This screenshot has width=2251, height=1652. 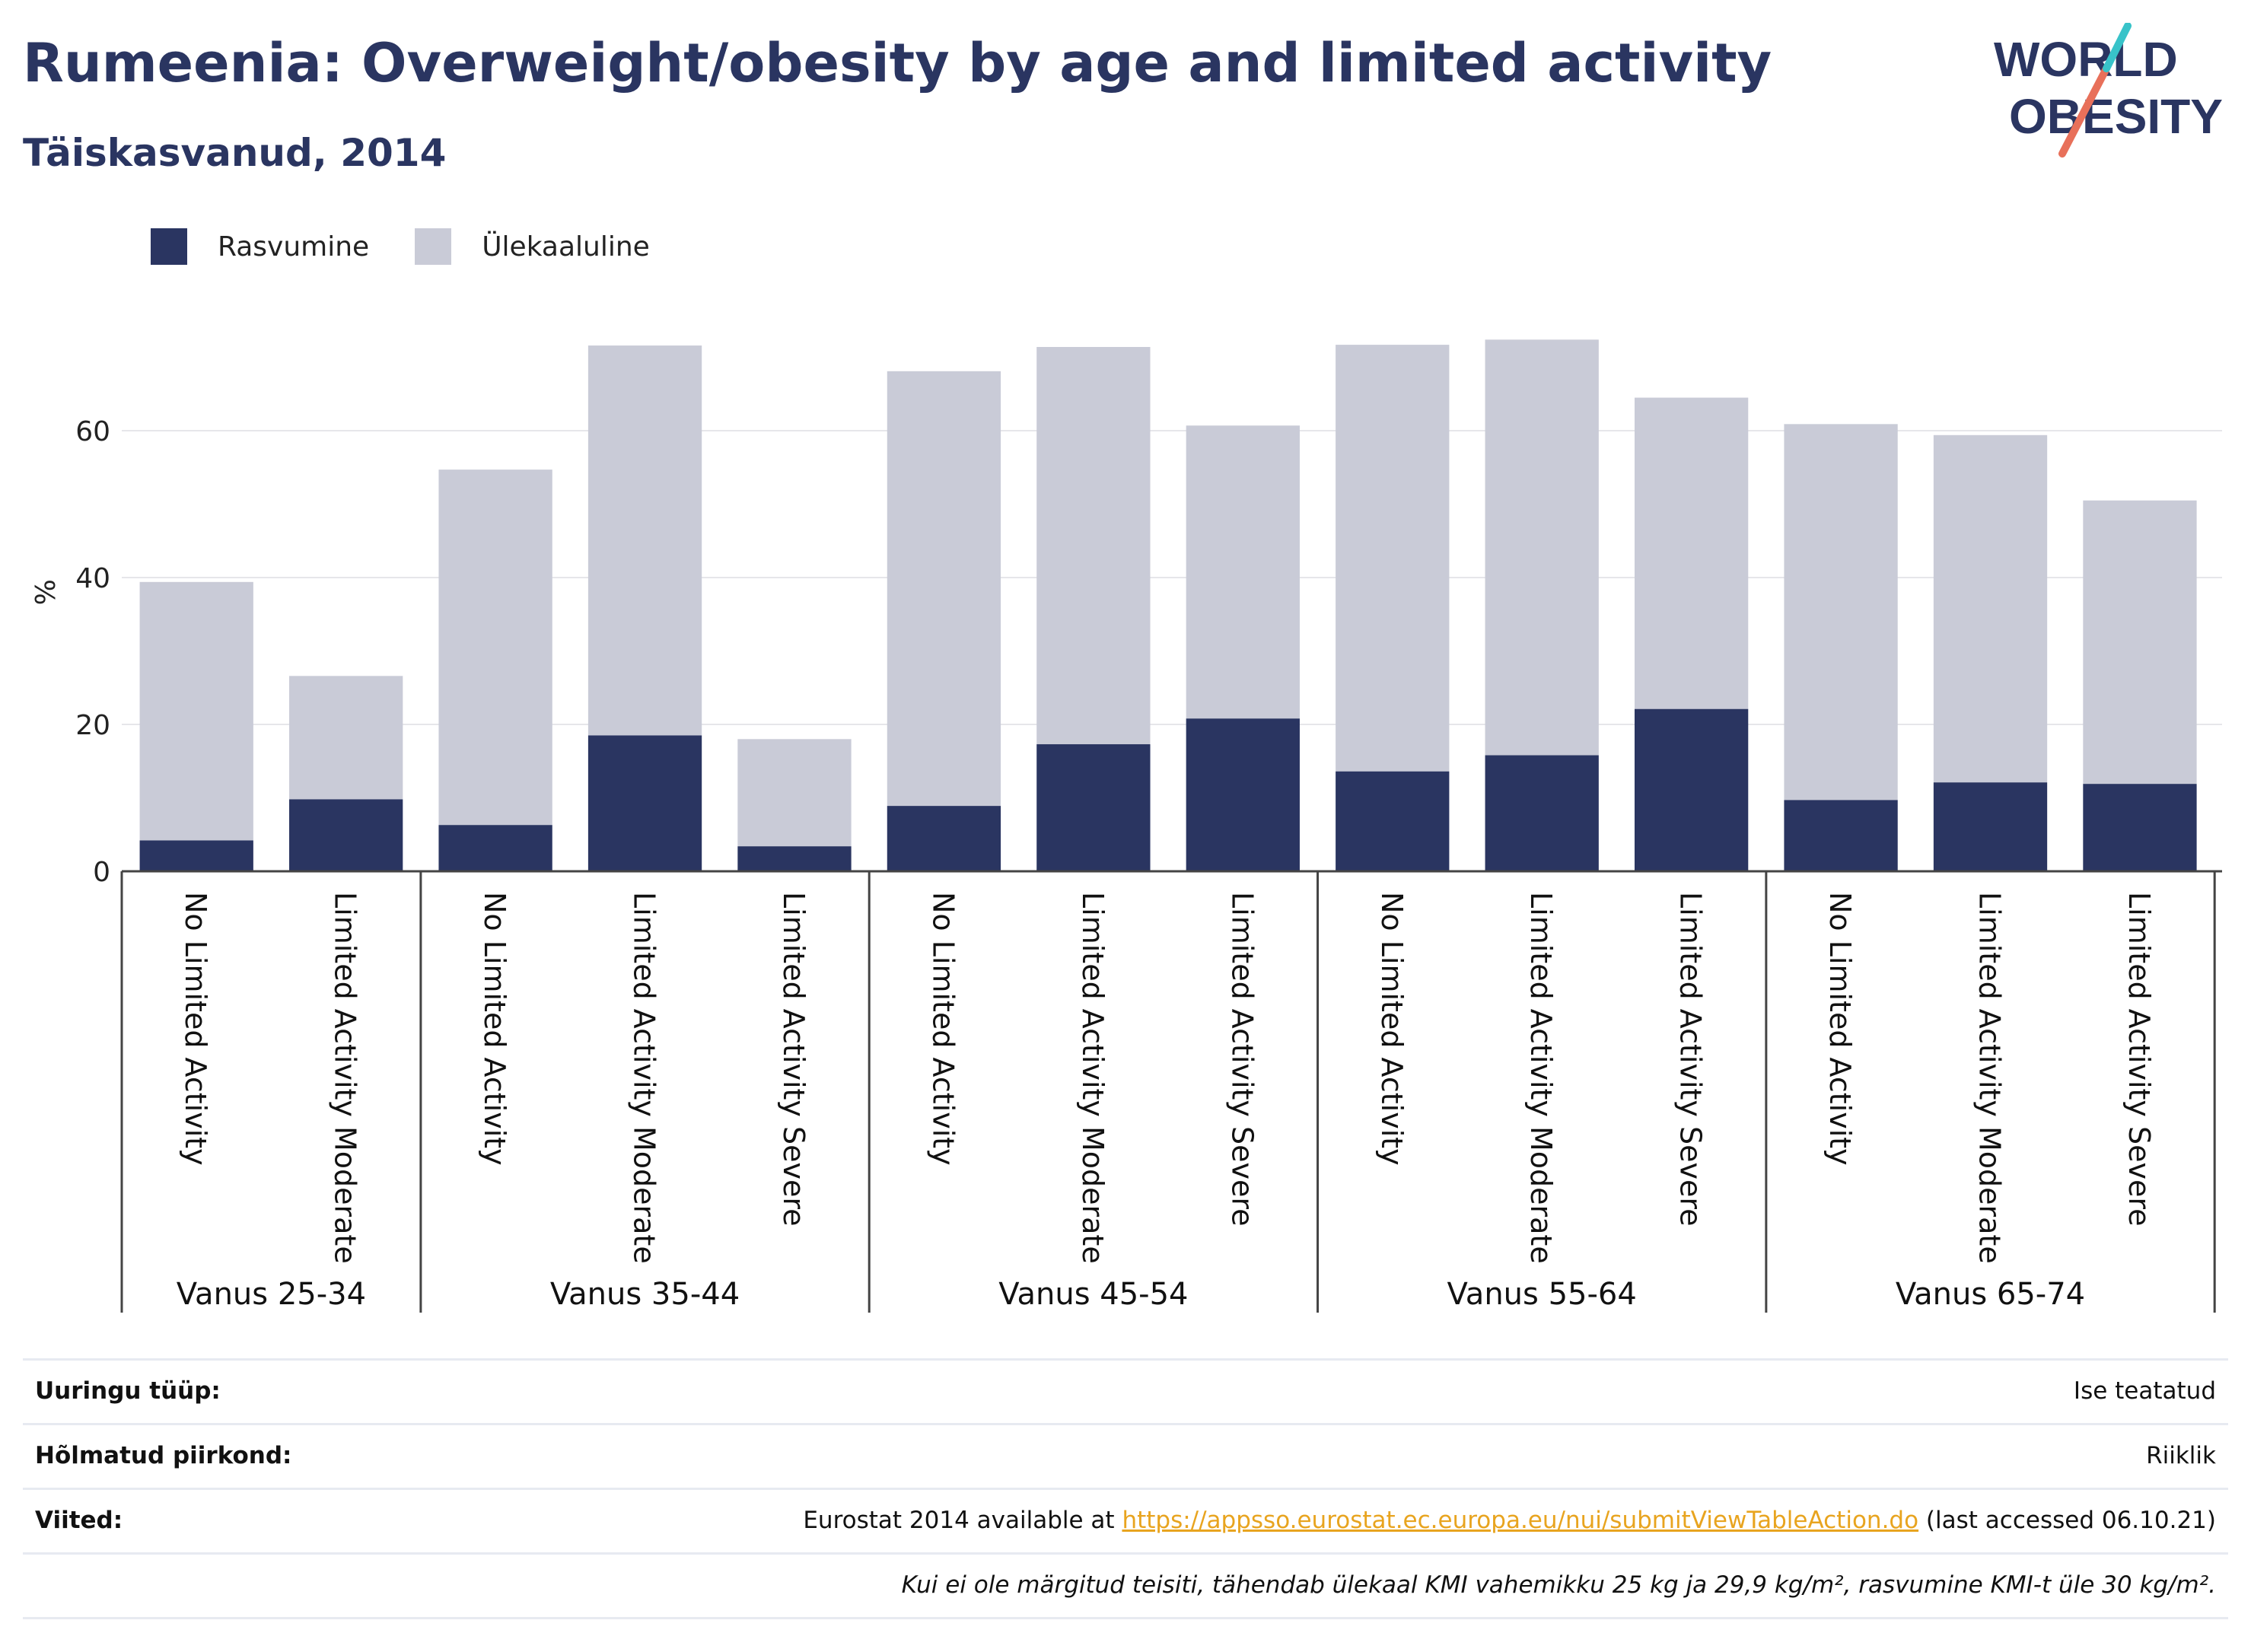 What do you see at coordinates (962, 1520) in the screenshot?
I see `reference-prefix: Eurostat 2014 available at` at bounding box center [962, 1520].